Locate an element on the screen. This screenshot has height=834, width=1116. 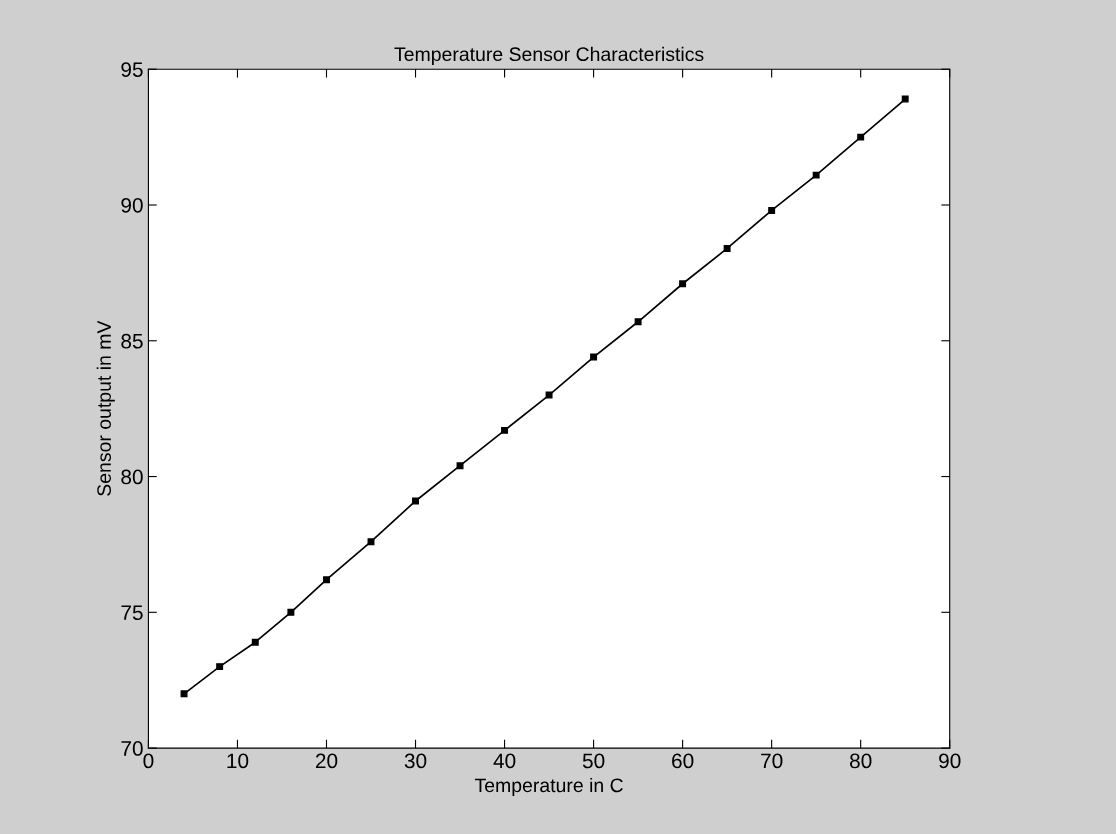
y-tick-label: 85 is located at coordinates (132, 341).